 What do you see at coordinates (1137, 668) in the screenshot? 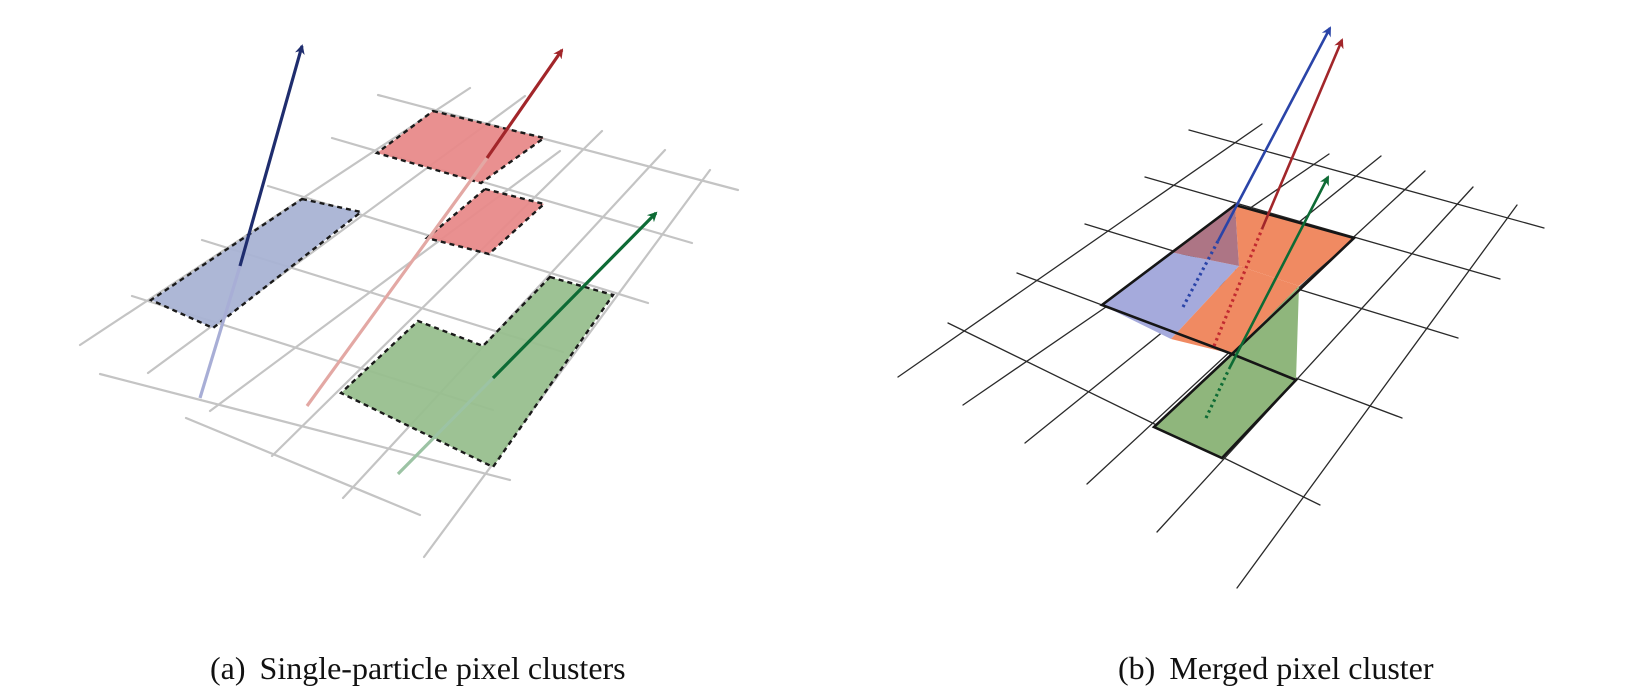
I see `panel-b-label: (b)` at bounding box center [1137, 668].